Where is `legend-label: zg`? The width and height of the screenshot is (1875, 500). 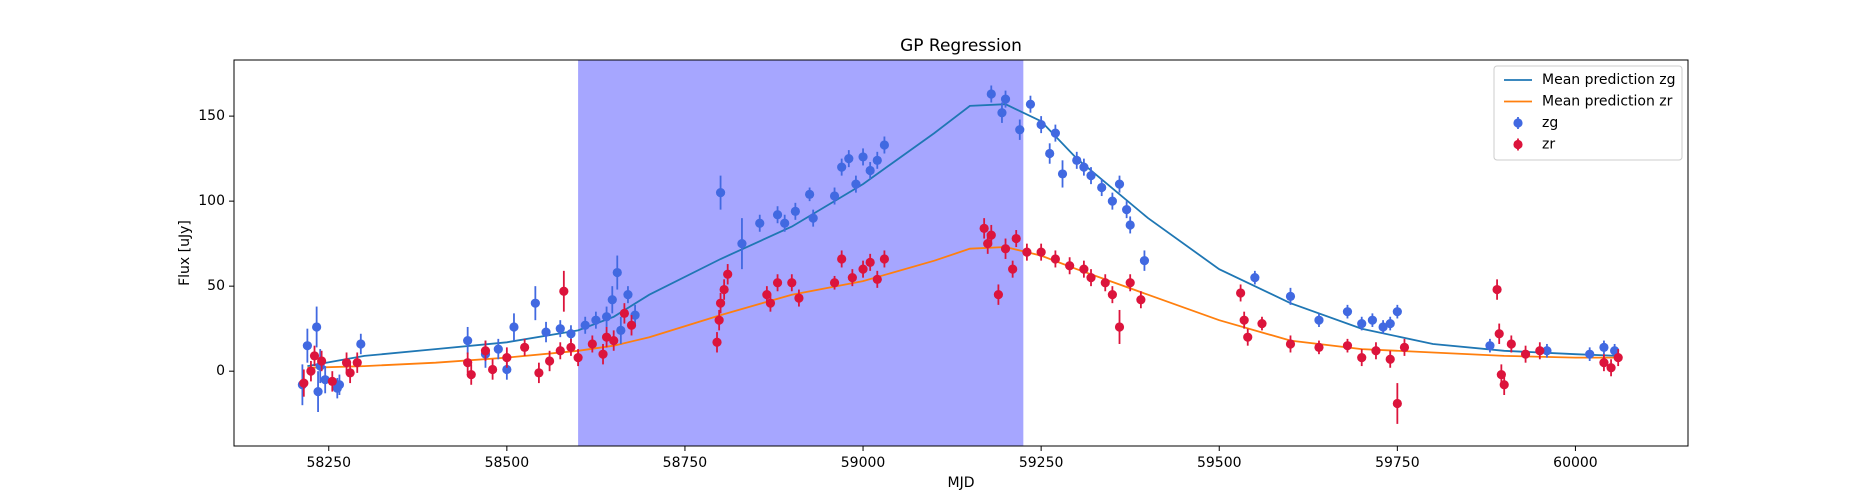
legend-label: zg is located at coordinates (1550, 123).